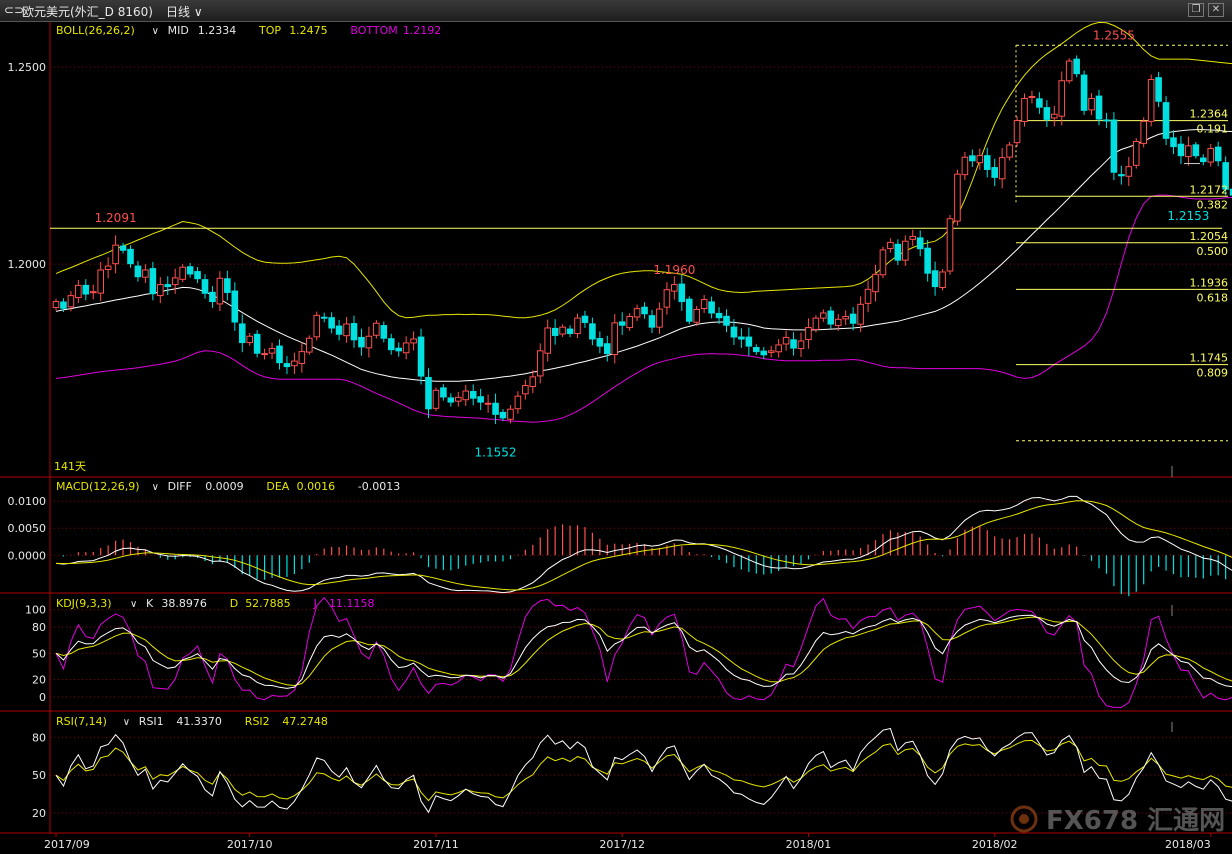  Describe the element at coordinates (643, 770) in the screenshot. I see `rsi-panel` at that location.